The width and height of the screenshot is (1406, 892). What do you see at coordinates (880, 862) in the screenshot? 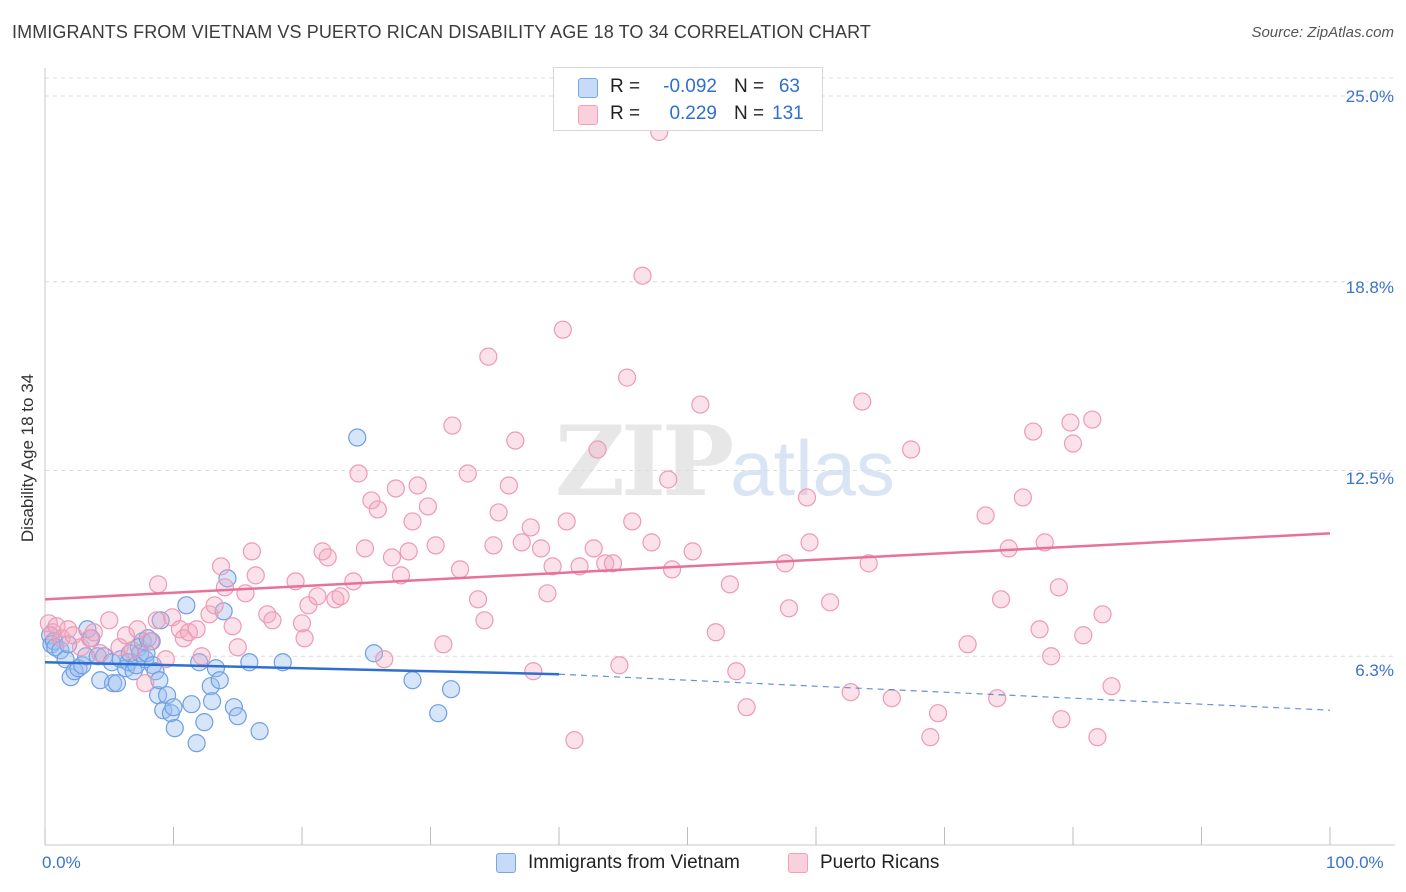
I see `legend-label: Puerto Ricans` at bounding box center [880, 862].